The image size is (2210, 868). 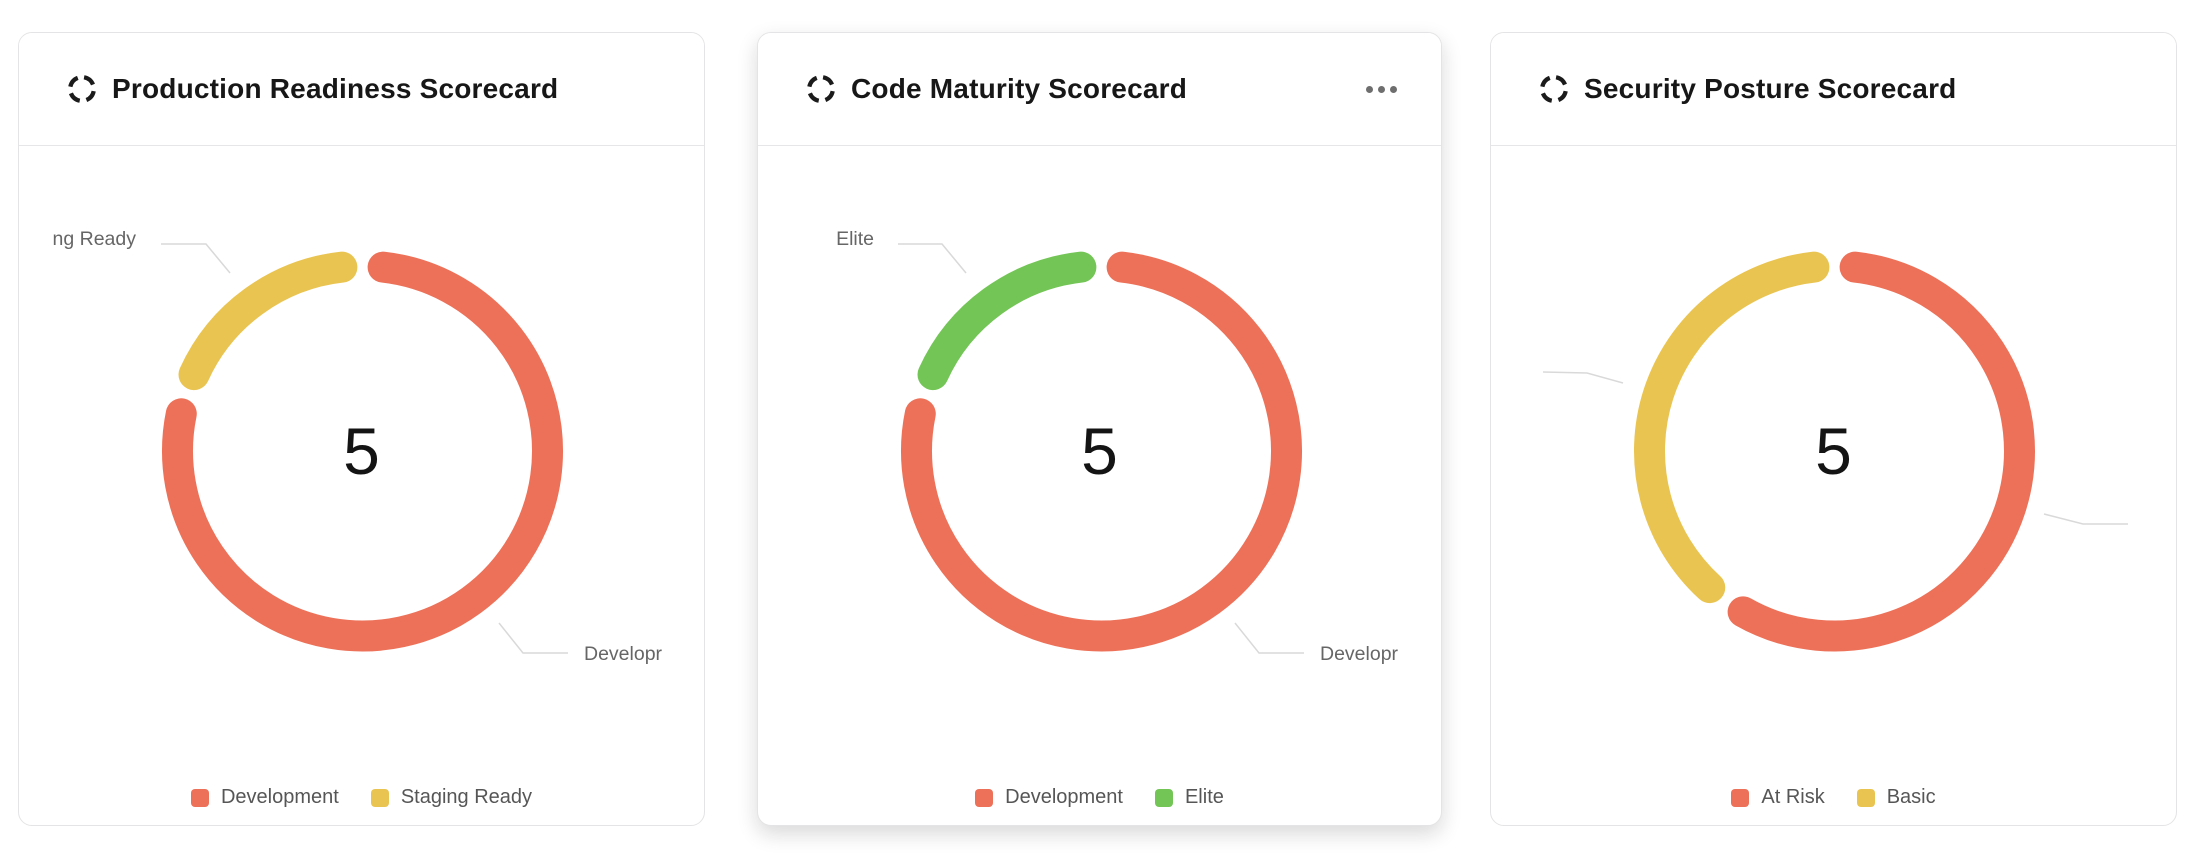 I want to click on legend-label: Staging Ready, so click(x=466, y=797).